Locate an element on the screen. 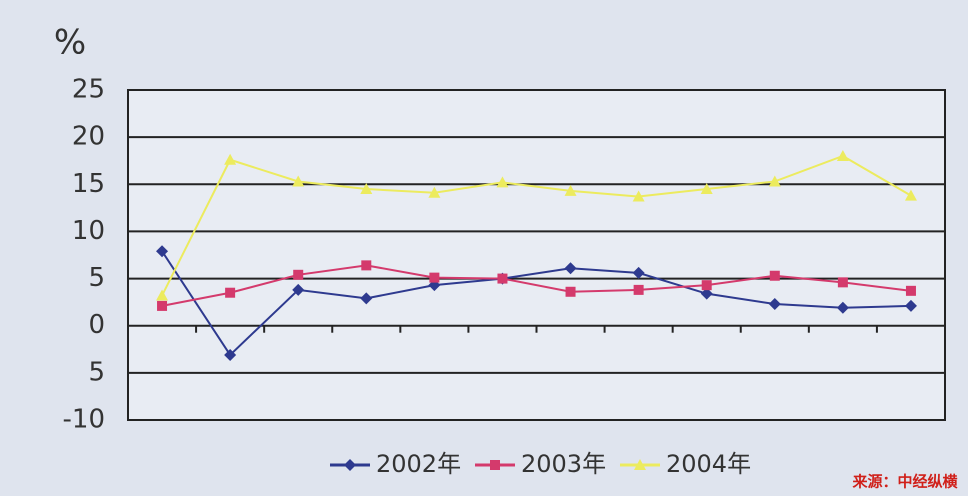 This screenshot has height=496, width=968. y-tick-label: 10 is located at coordinates (88, 231).